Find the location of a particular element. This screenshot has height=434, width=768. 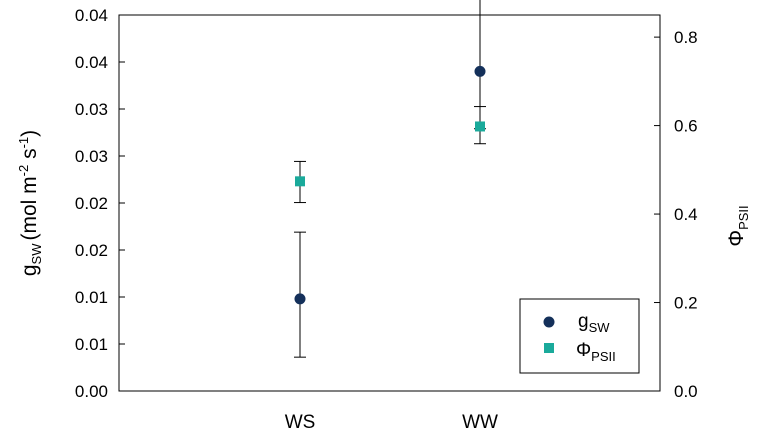

y-right-tick-label: 0.8 is located at coordinates (686, 37).